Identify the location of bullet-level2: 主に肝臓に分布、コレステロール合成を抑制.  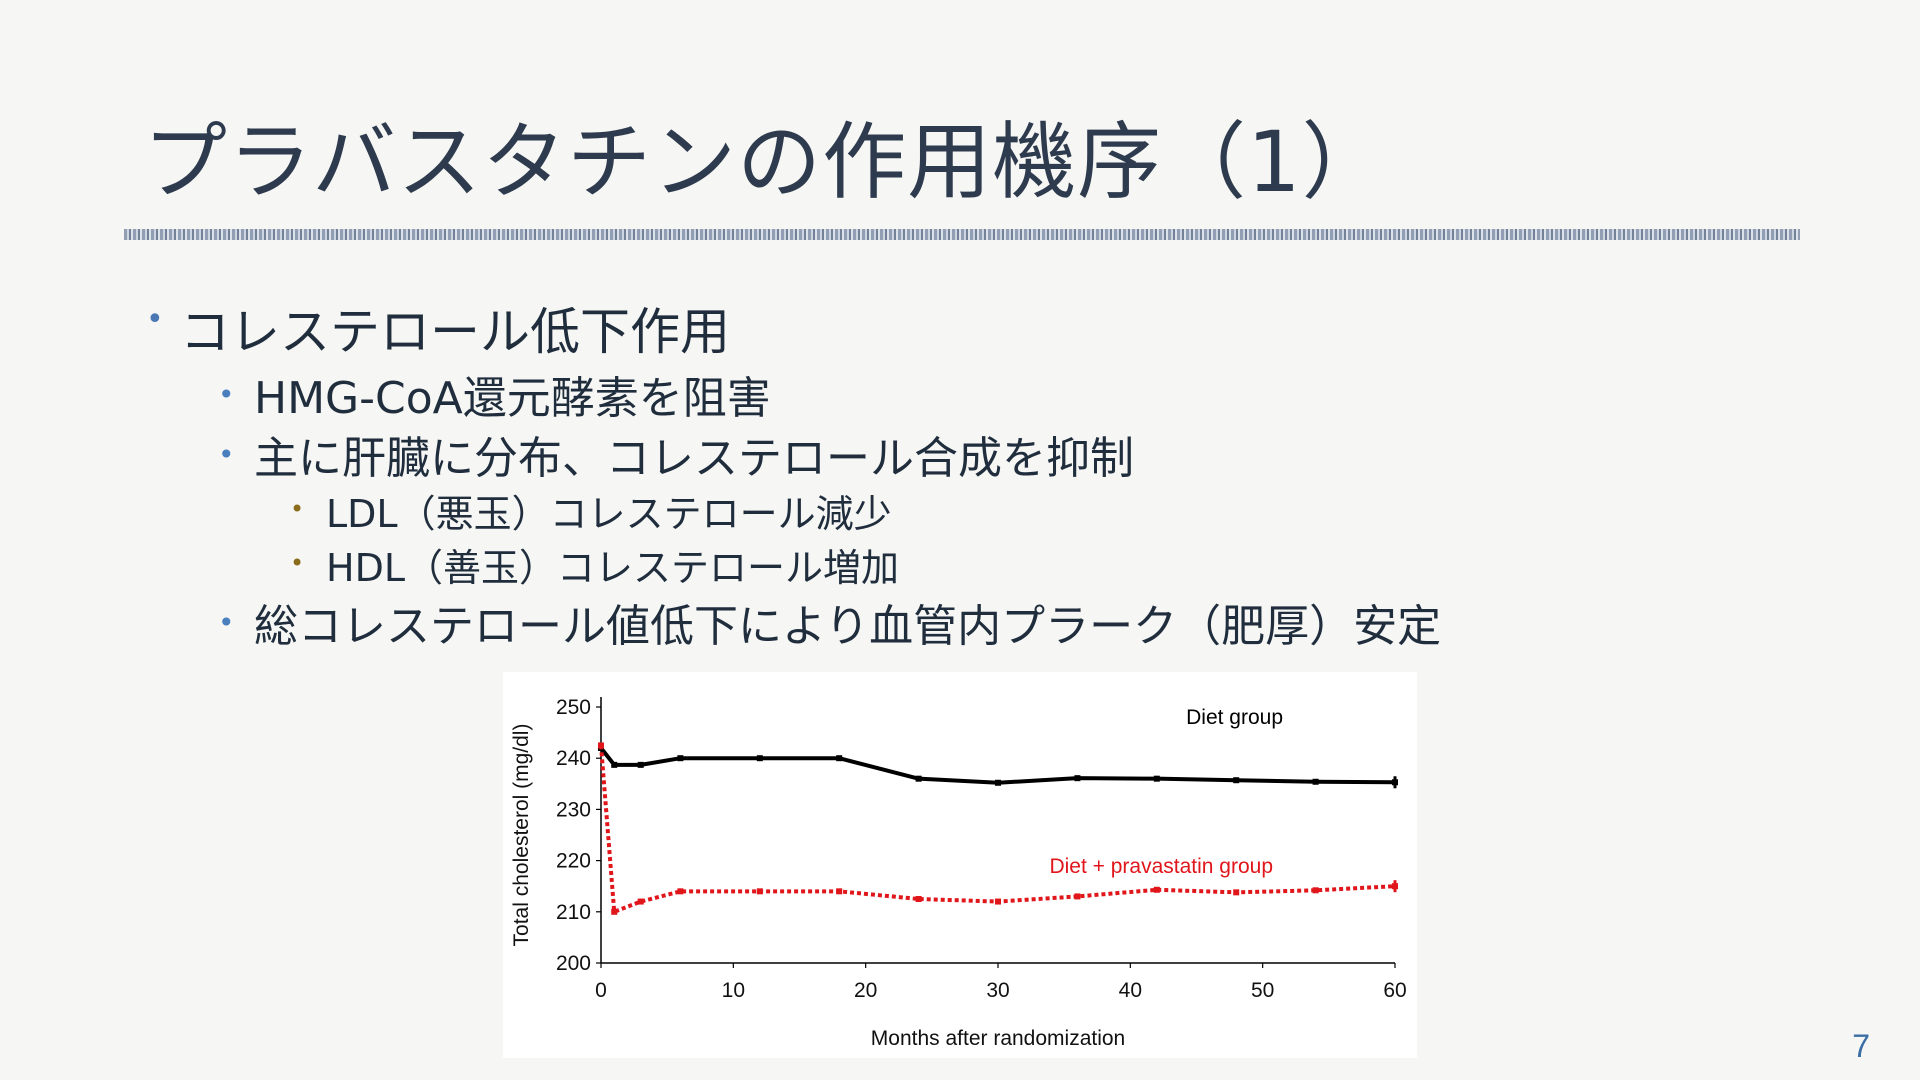
(694, 458).